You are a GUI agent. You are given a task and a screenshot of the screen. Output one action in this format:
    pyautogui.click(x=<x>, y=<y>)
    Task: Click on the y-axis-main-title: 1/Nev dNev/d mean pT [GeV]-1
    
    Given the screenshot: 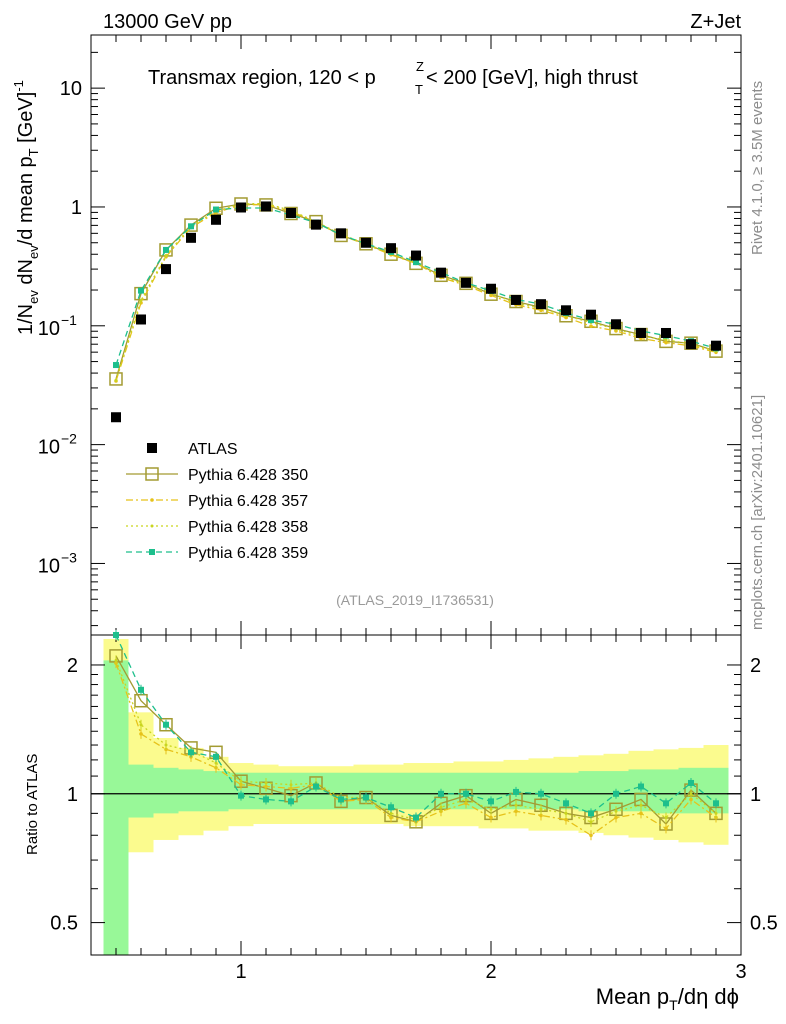 What is the action you would take?
    pyautogui.click(x=26, y=207)
    